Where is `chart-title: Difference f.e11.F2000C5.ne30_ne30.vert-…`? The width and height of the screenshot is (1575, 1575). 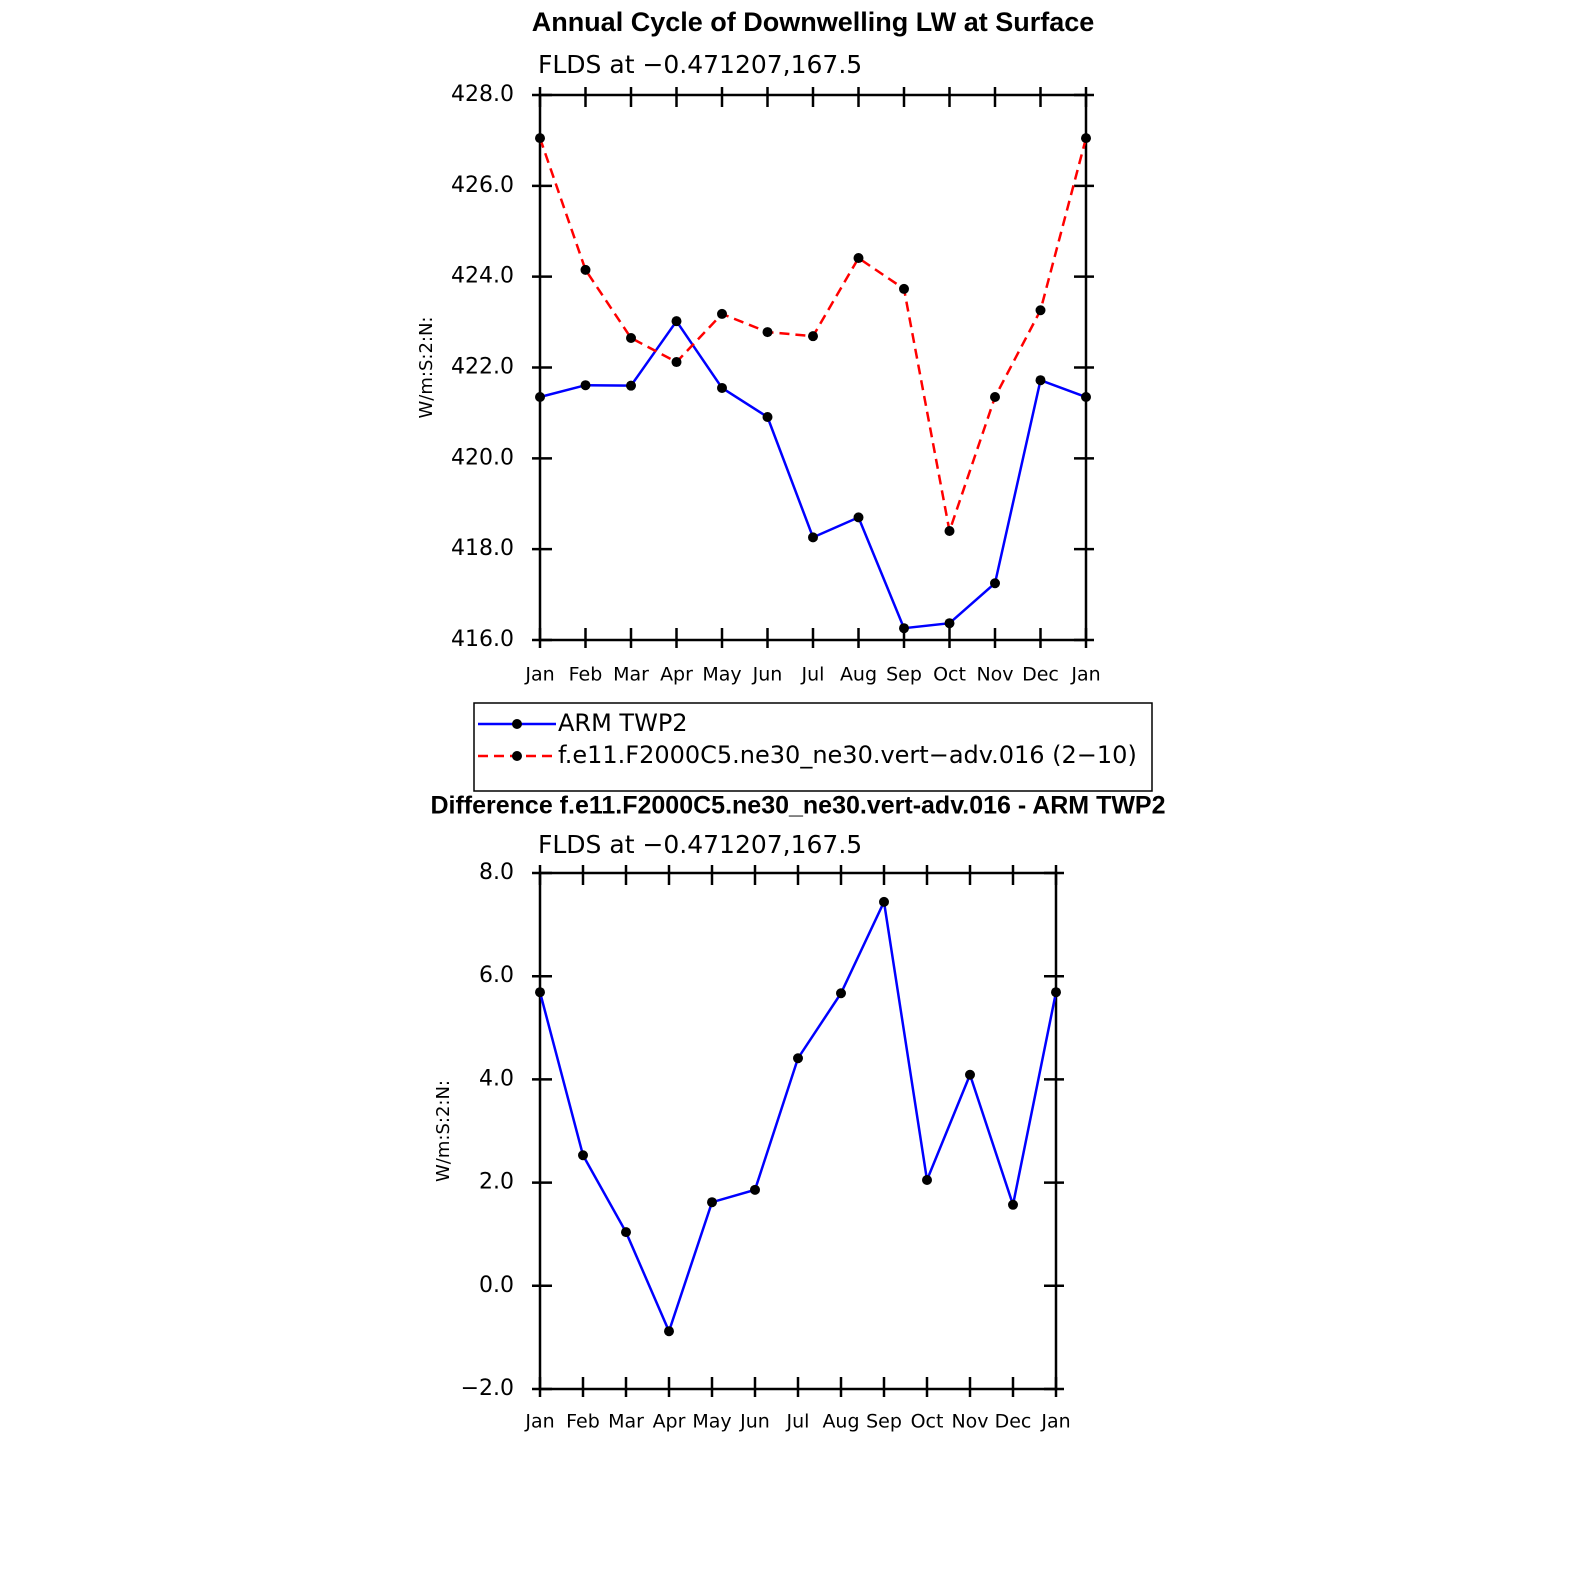 chart-title: Difference f.e11.F2000C5.ne30_ne30.vert-… is located at coordinates (797, 806).